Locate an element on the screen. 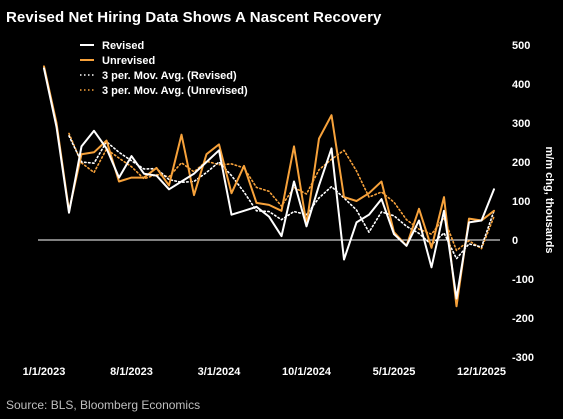 The image size is (563, 419). y-tick-label: -200 is located at coordinates (523, 319).